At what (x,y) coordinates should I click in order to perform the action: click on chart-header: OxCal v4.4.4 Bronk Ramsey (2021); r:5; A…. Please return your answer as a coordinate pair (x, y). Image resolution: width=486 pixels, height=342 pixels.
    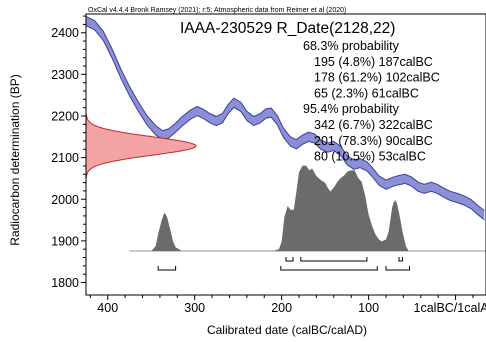
    Looking at the image, I should click on (217, 10).